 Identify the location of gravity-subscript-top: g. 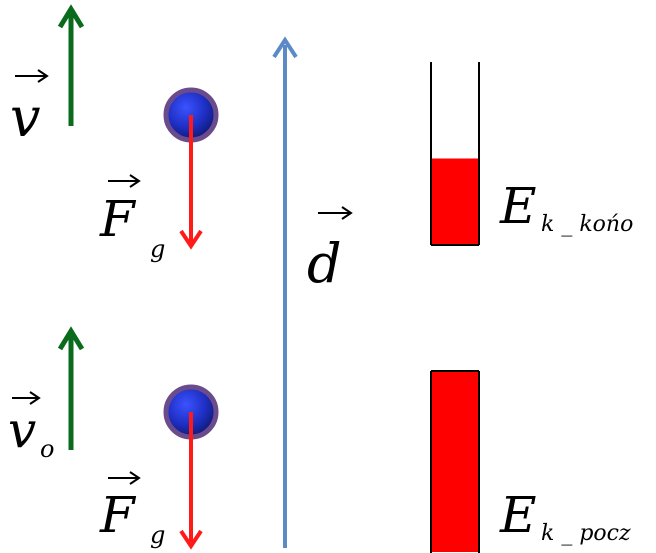
(157, 249).